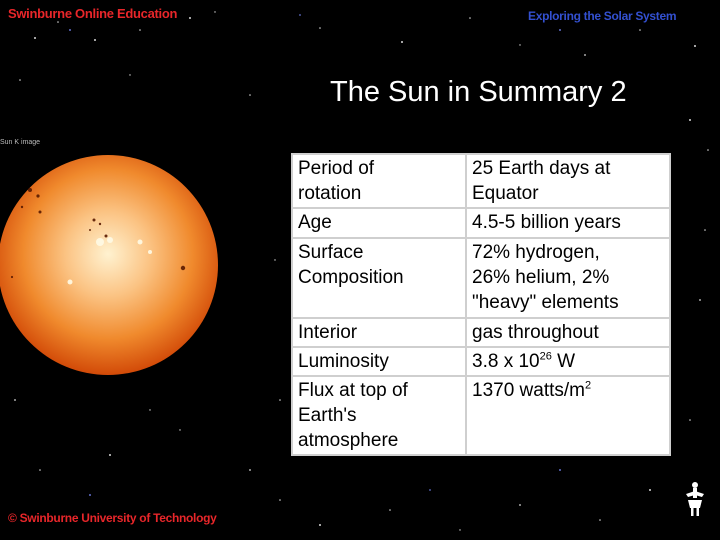  Describe the element at coordinates (379, 332) in the screenshot. I see `table-cell-property: Interior` at that location.